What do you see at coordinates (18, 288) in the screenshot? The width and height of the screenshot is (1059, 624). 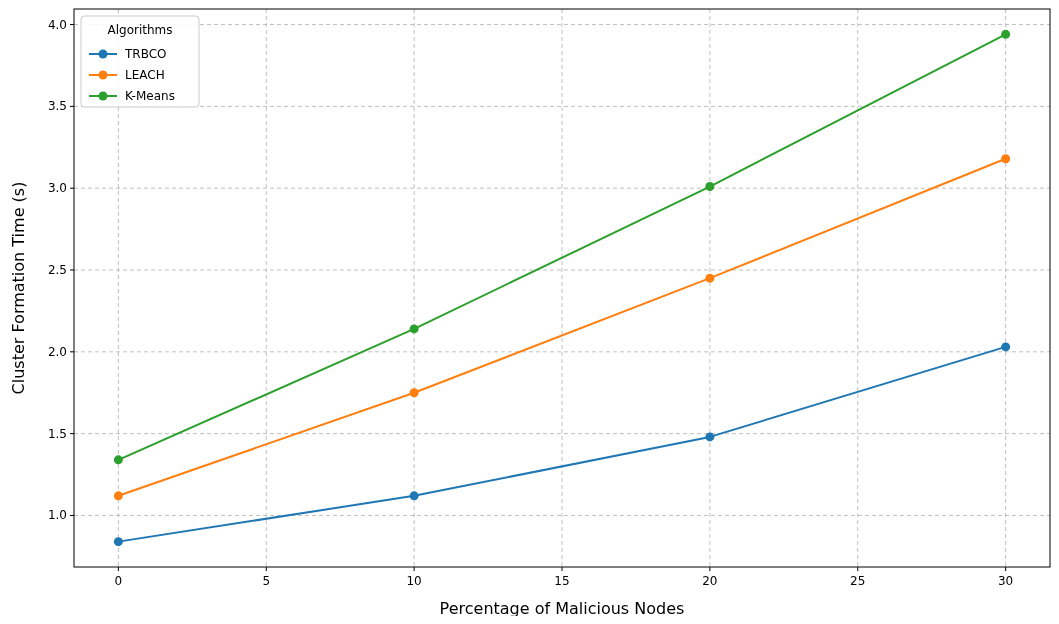 I see `y-axis-title: Cluster Formation Time (s)` at bounding box center [18, 288].